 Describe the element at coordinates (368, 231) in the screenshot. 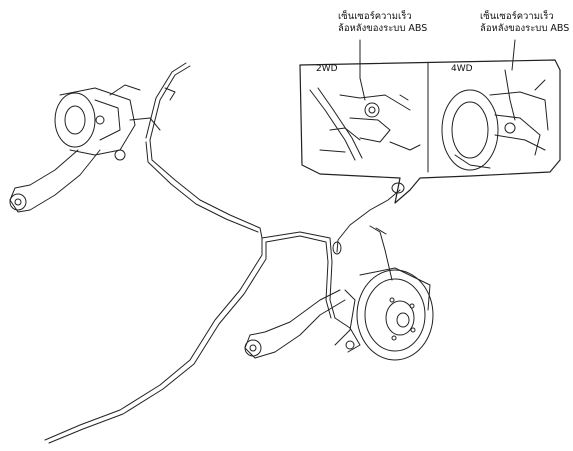

I see `abs-sensor-harness` at that location.